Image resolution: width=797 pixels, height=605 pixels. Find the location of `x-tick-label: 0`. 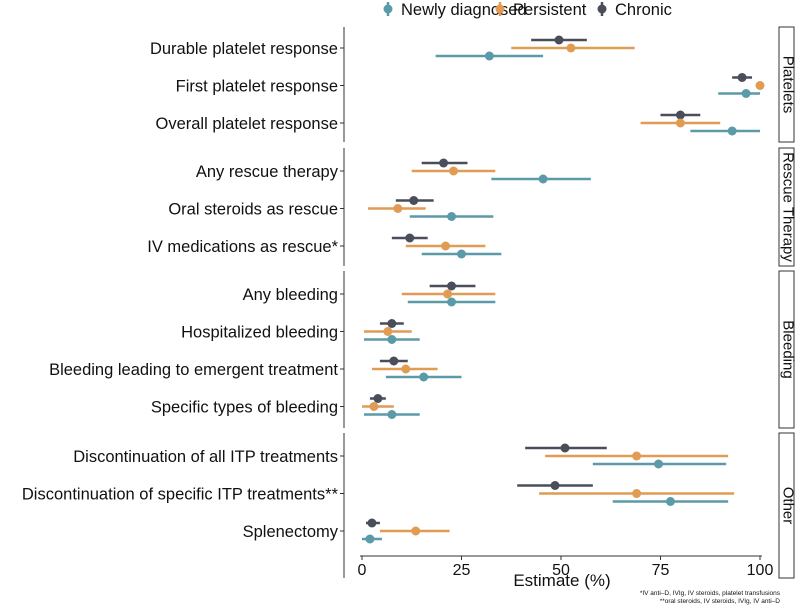

x-tick-label: 0 is located at coordinates (362, 570).